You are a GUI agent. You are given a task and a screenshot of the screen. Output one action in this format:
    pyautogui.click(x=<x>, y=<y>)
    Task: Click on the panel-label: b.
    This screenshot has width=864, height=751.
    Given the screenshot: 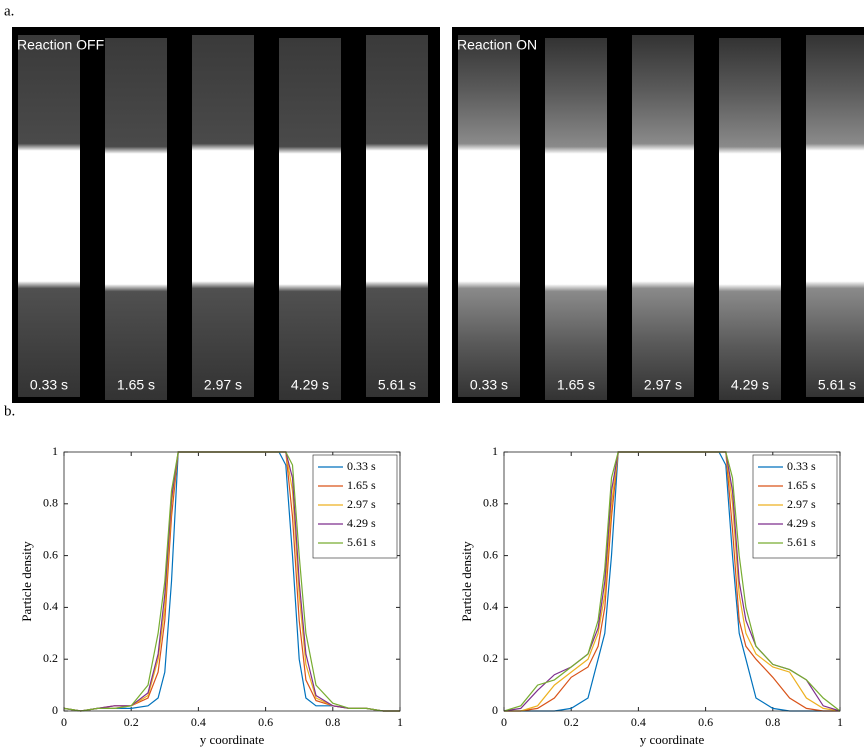 What is the action you would take?
    pyautogui.click(x=9, y=411)
    